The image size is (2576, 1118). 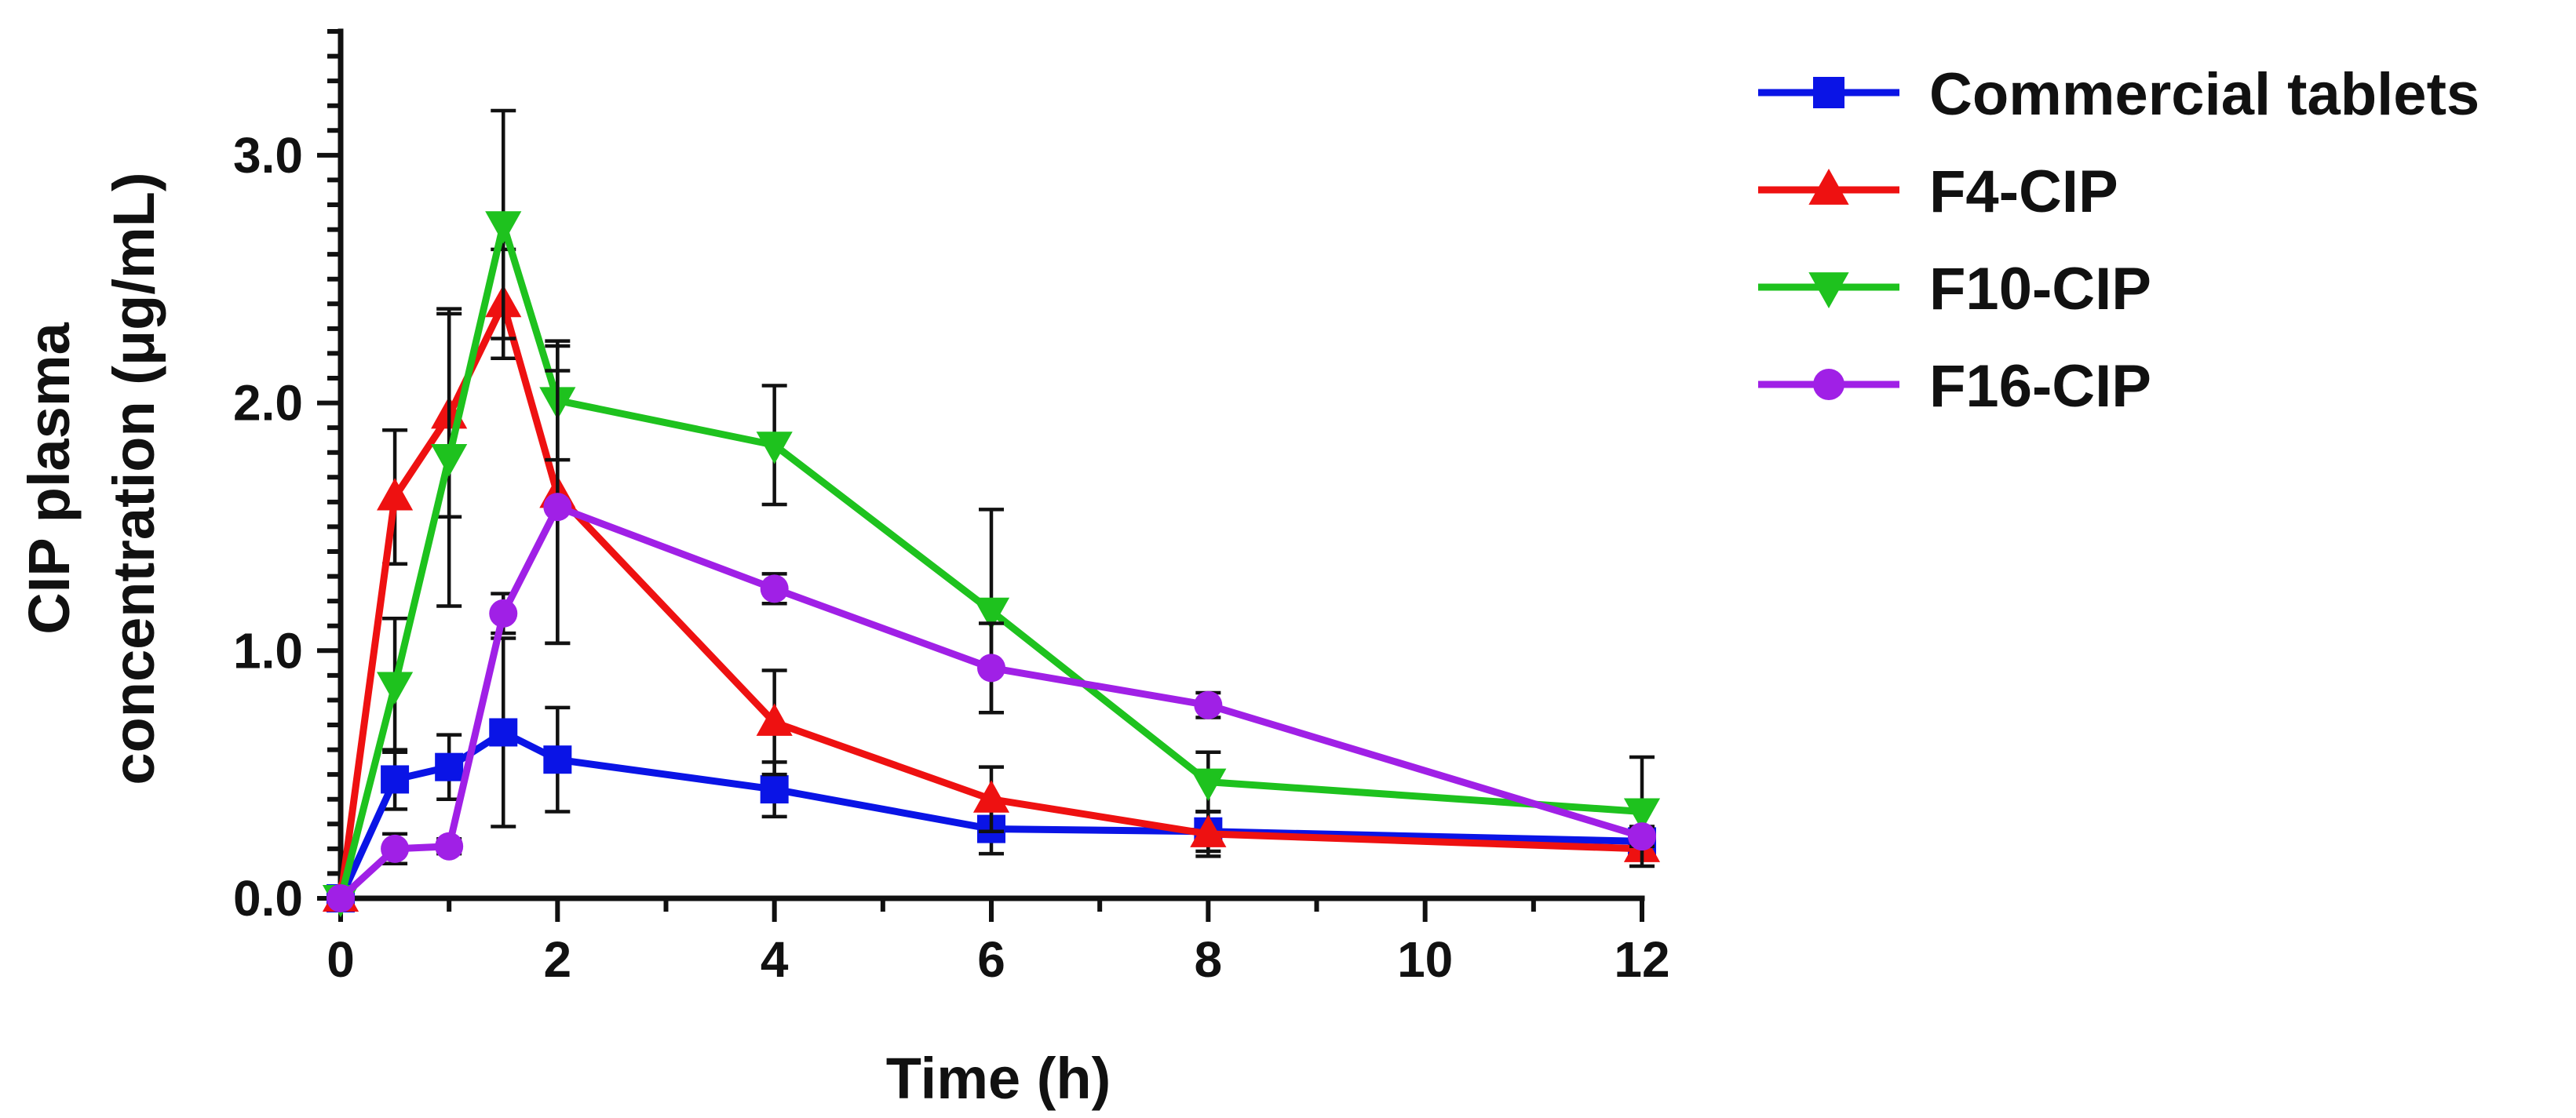 I want to click on legend-item: F16-CIP, so click(x=1954, y=386).